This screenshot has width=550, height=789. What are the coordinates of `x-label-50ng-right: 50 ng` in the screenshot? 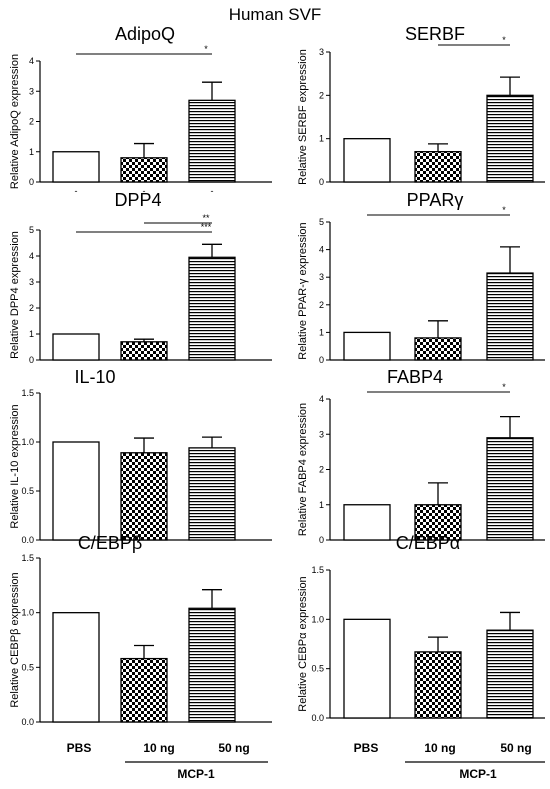 It's located at (515, 748).